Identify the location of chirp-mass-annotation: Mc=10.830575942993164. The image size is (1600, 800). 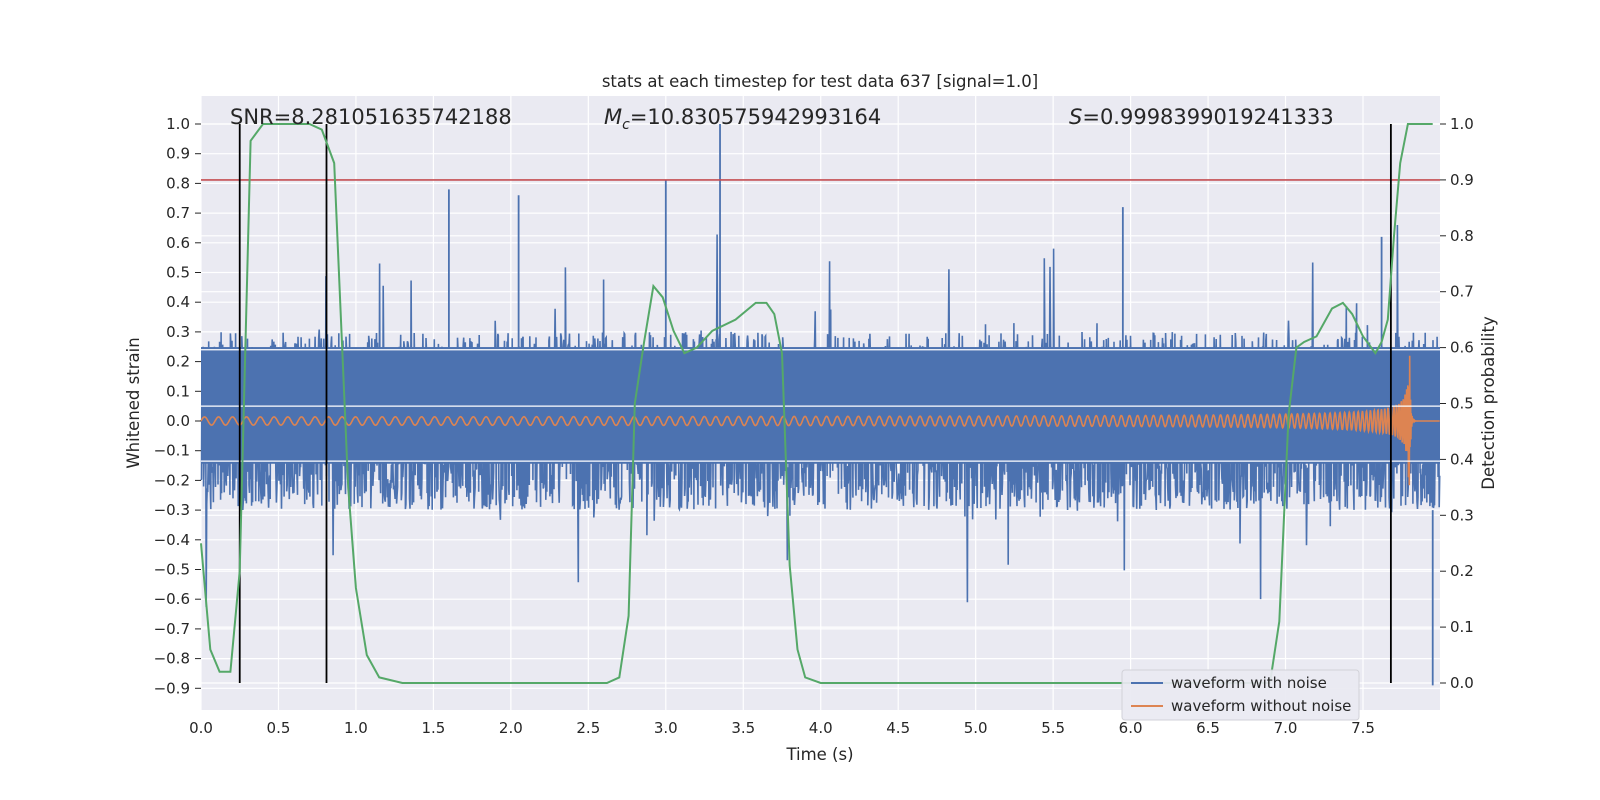
(742, 119).